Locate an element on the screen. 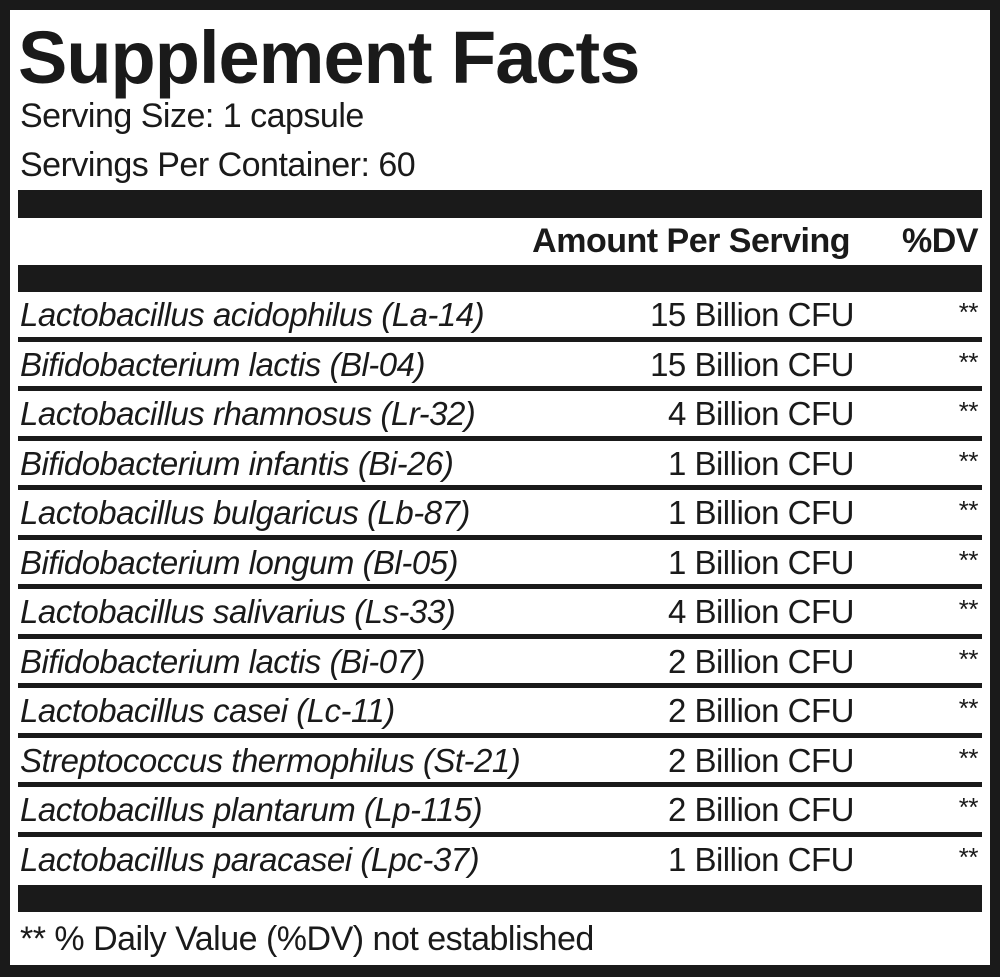  ingredient-name: Bifidobacterium longum (Bl-05) is located at coordinates (239, 562).